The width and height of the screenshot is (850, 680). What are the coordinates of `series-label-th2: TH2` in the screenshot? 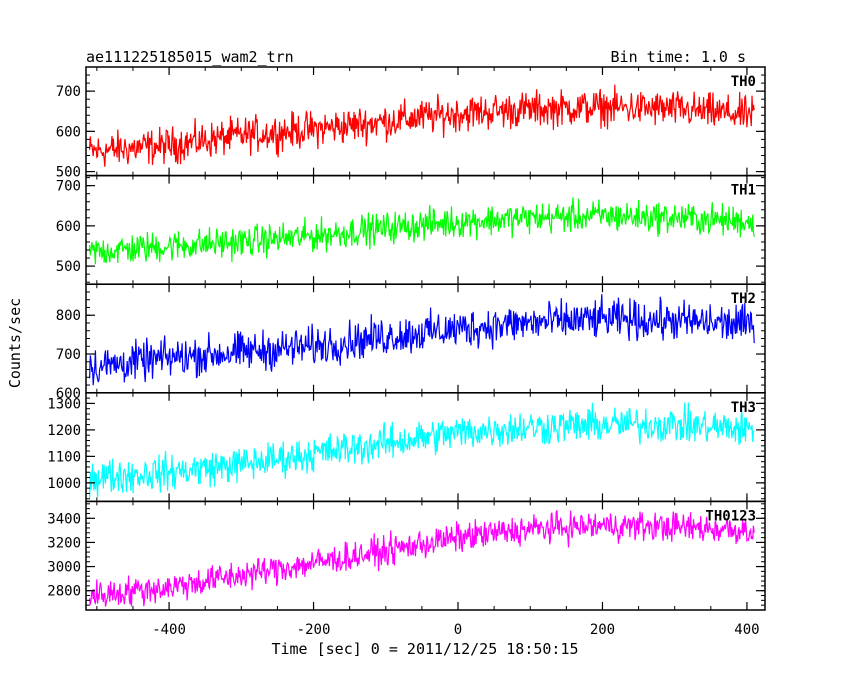 It's located at (743, 299).